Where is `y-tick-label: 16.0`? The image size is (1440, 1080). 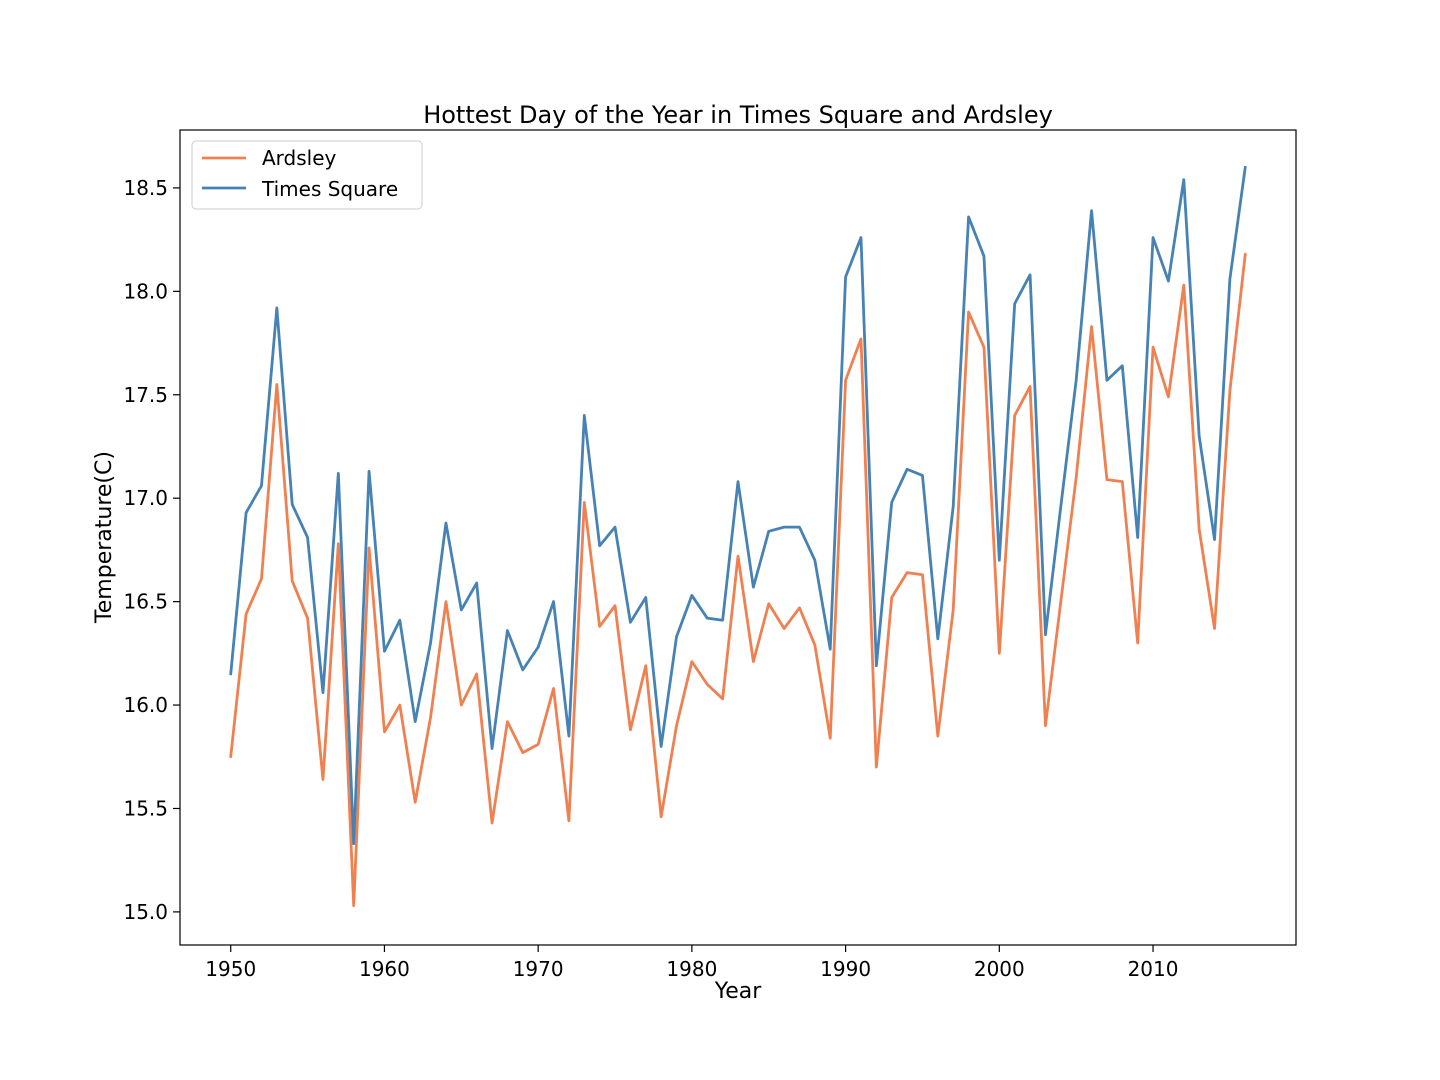 y-tick-label: 16.0 is located at coordinates (145, 705).